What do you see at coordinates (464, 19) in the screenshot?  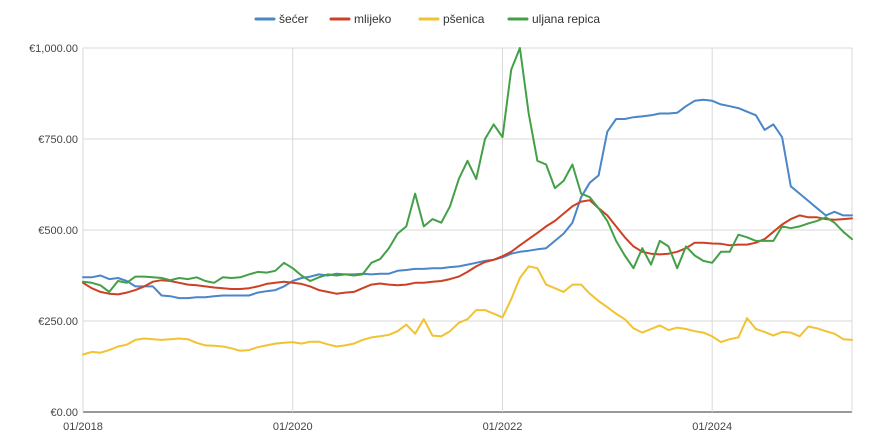 I see `legend-label: pšenica` at bounding box center [464, 19].